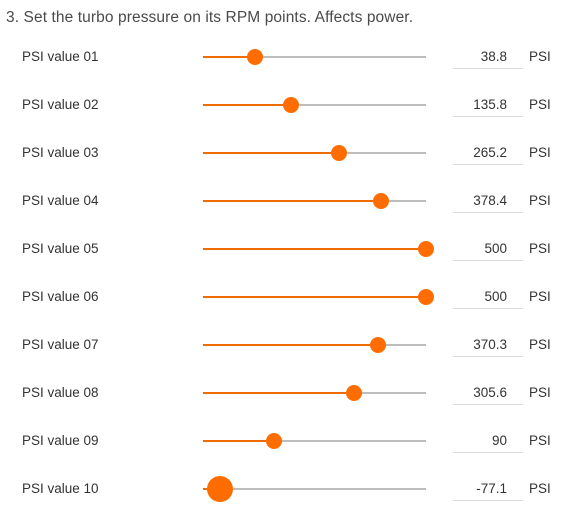 This screenshot has height=515, width=575. I want to click on psi-row-06: PSI value 06 PSI, so click(287, 297).